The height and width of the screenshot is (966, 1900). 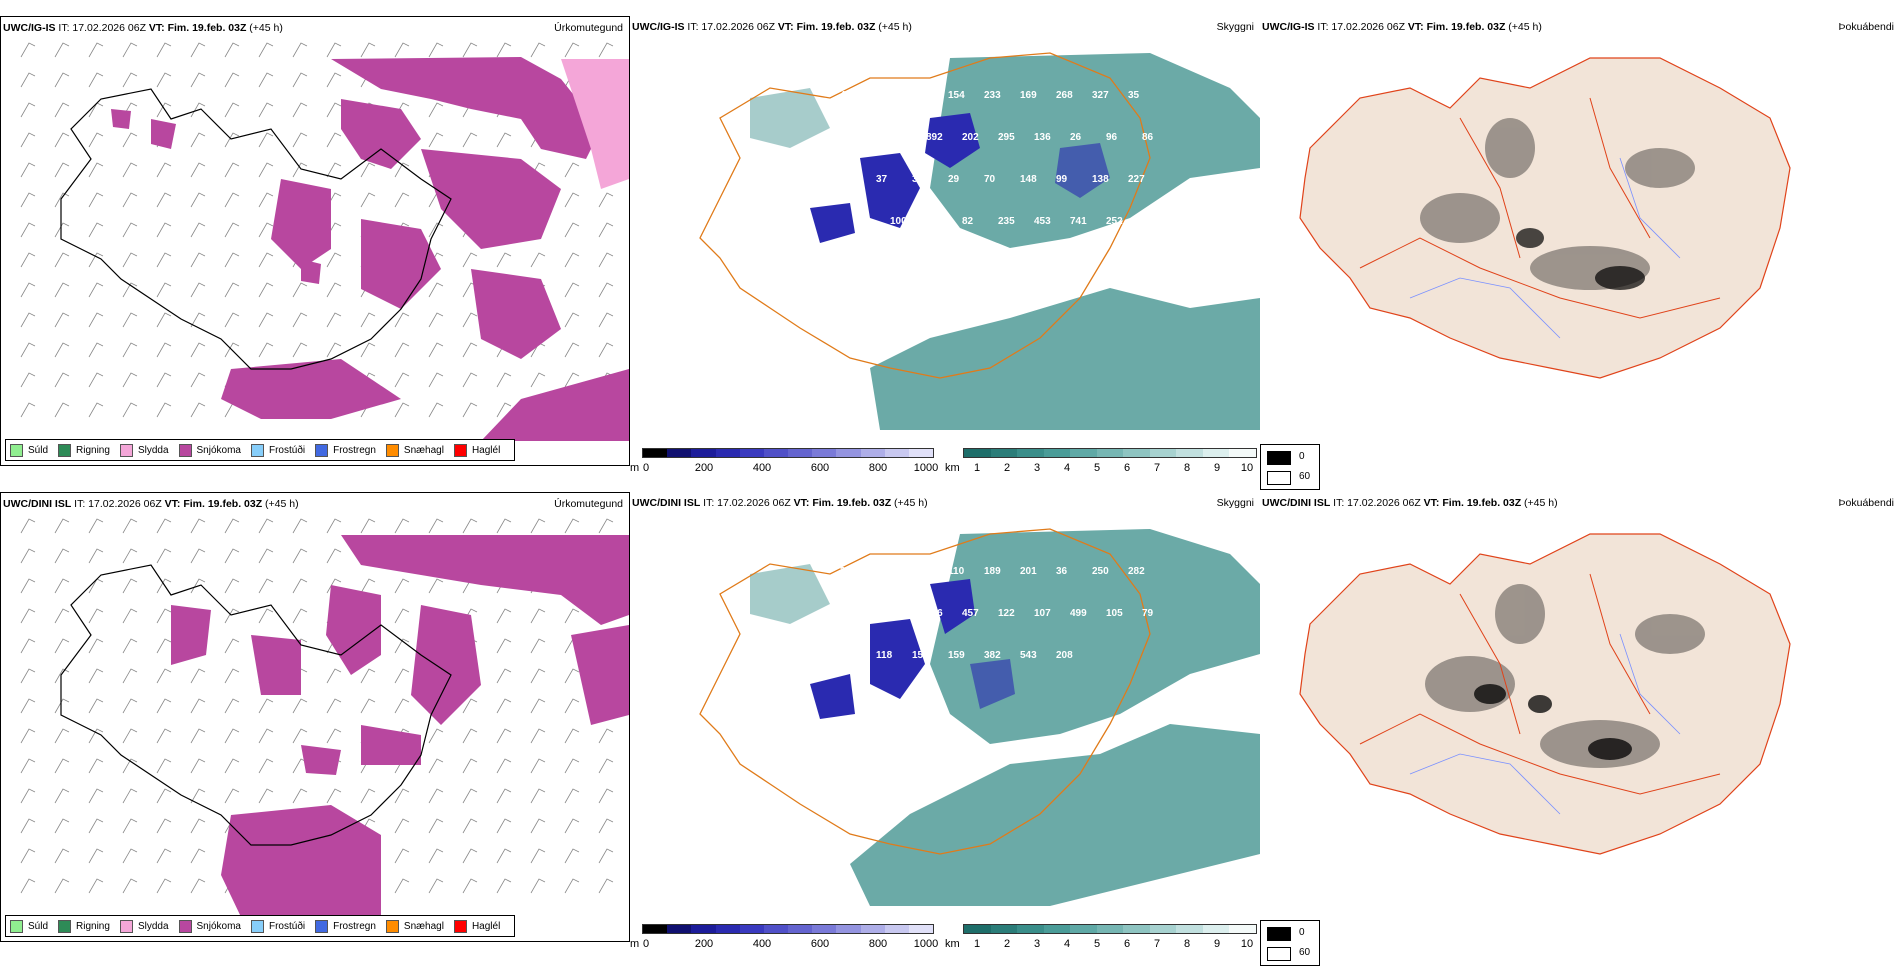 What do you see at coordinates (1279, 954) in the screenshot?
I see `legend-swatch-light` at bounding box center [1279, 954].